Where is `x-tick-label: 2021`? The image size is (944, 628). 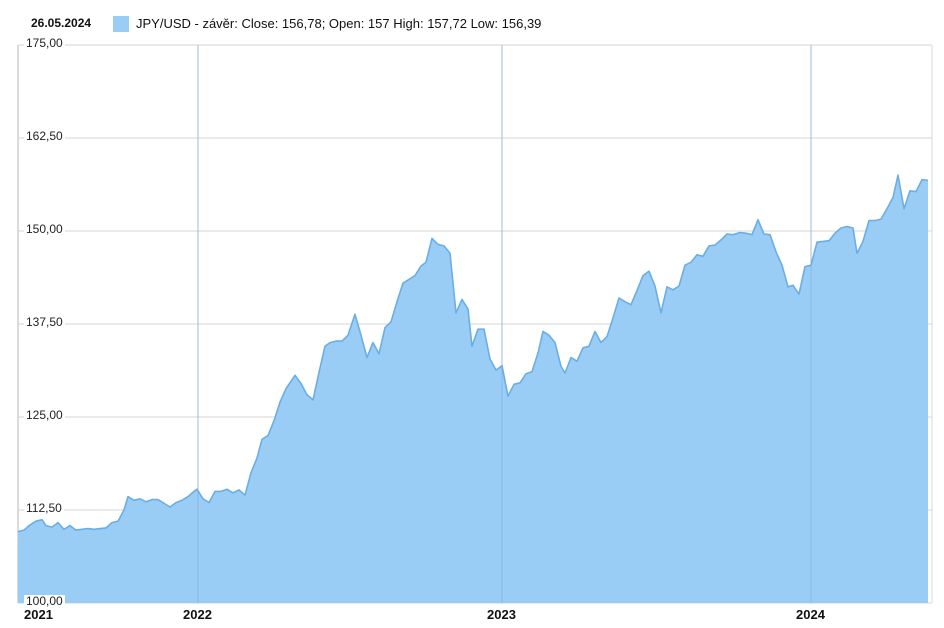
x-tick-label: 2021 is located at coordinates (38, 614).